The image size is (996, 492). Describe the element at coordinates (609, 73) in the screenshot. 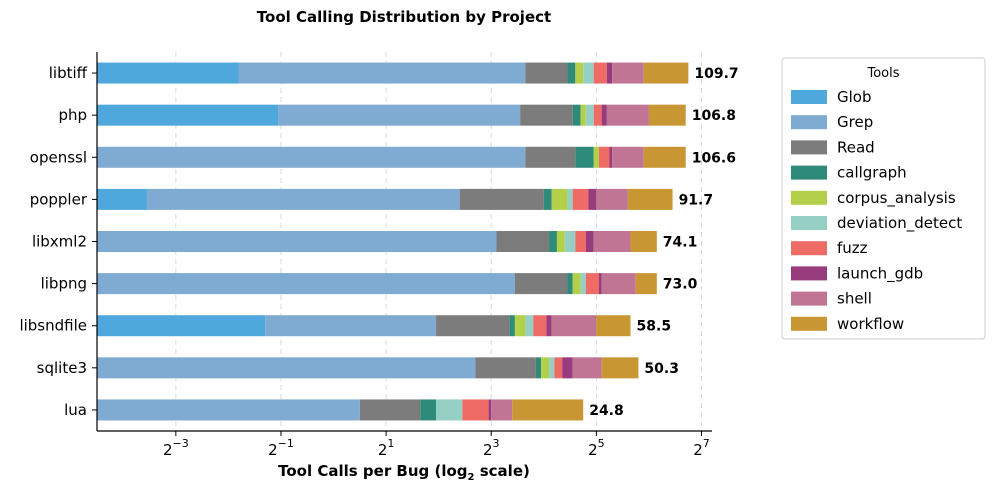

I see `bar-segment-libtiff-launch_gdb` at that location.